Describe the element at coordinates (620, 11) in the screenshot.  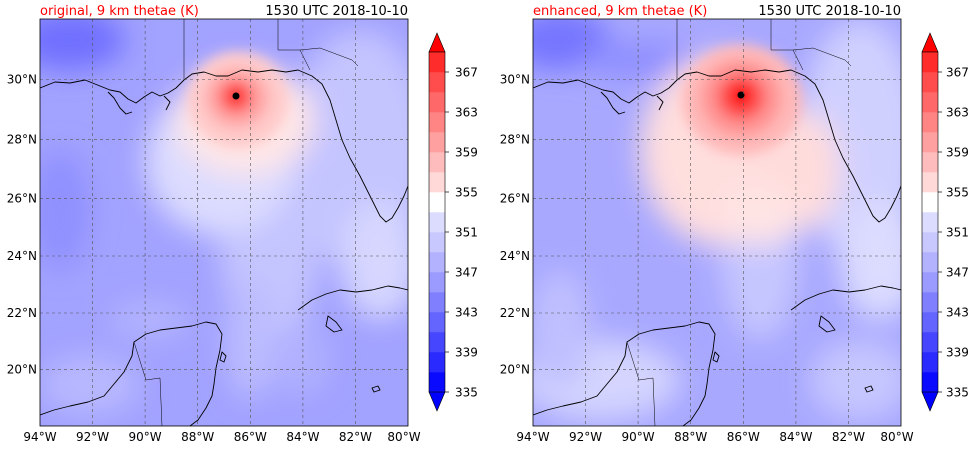
I see `panel-title: enhanced, 9 km thetae (K)` at that location.